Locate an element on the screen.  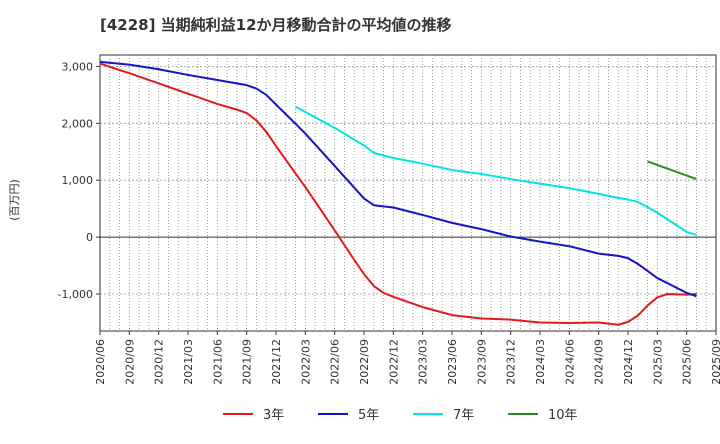
x-tick-label: 2022/03 is located at coordinates (305, 362).